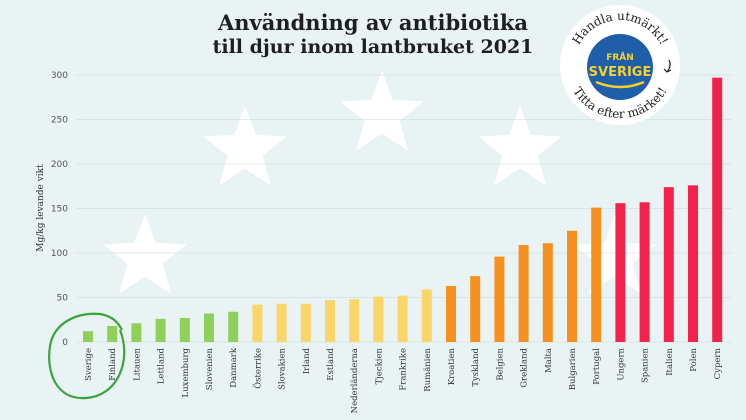 Image resolution: width=746 pixels, height=420 pixels. Describe the element at coordinates (646, 365) in the screenshot. I see `x-tick-label: Spanien` at that location.